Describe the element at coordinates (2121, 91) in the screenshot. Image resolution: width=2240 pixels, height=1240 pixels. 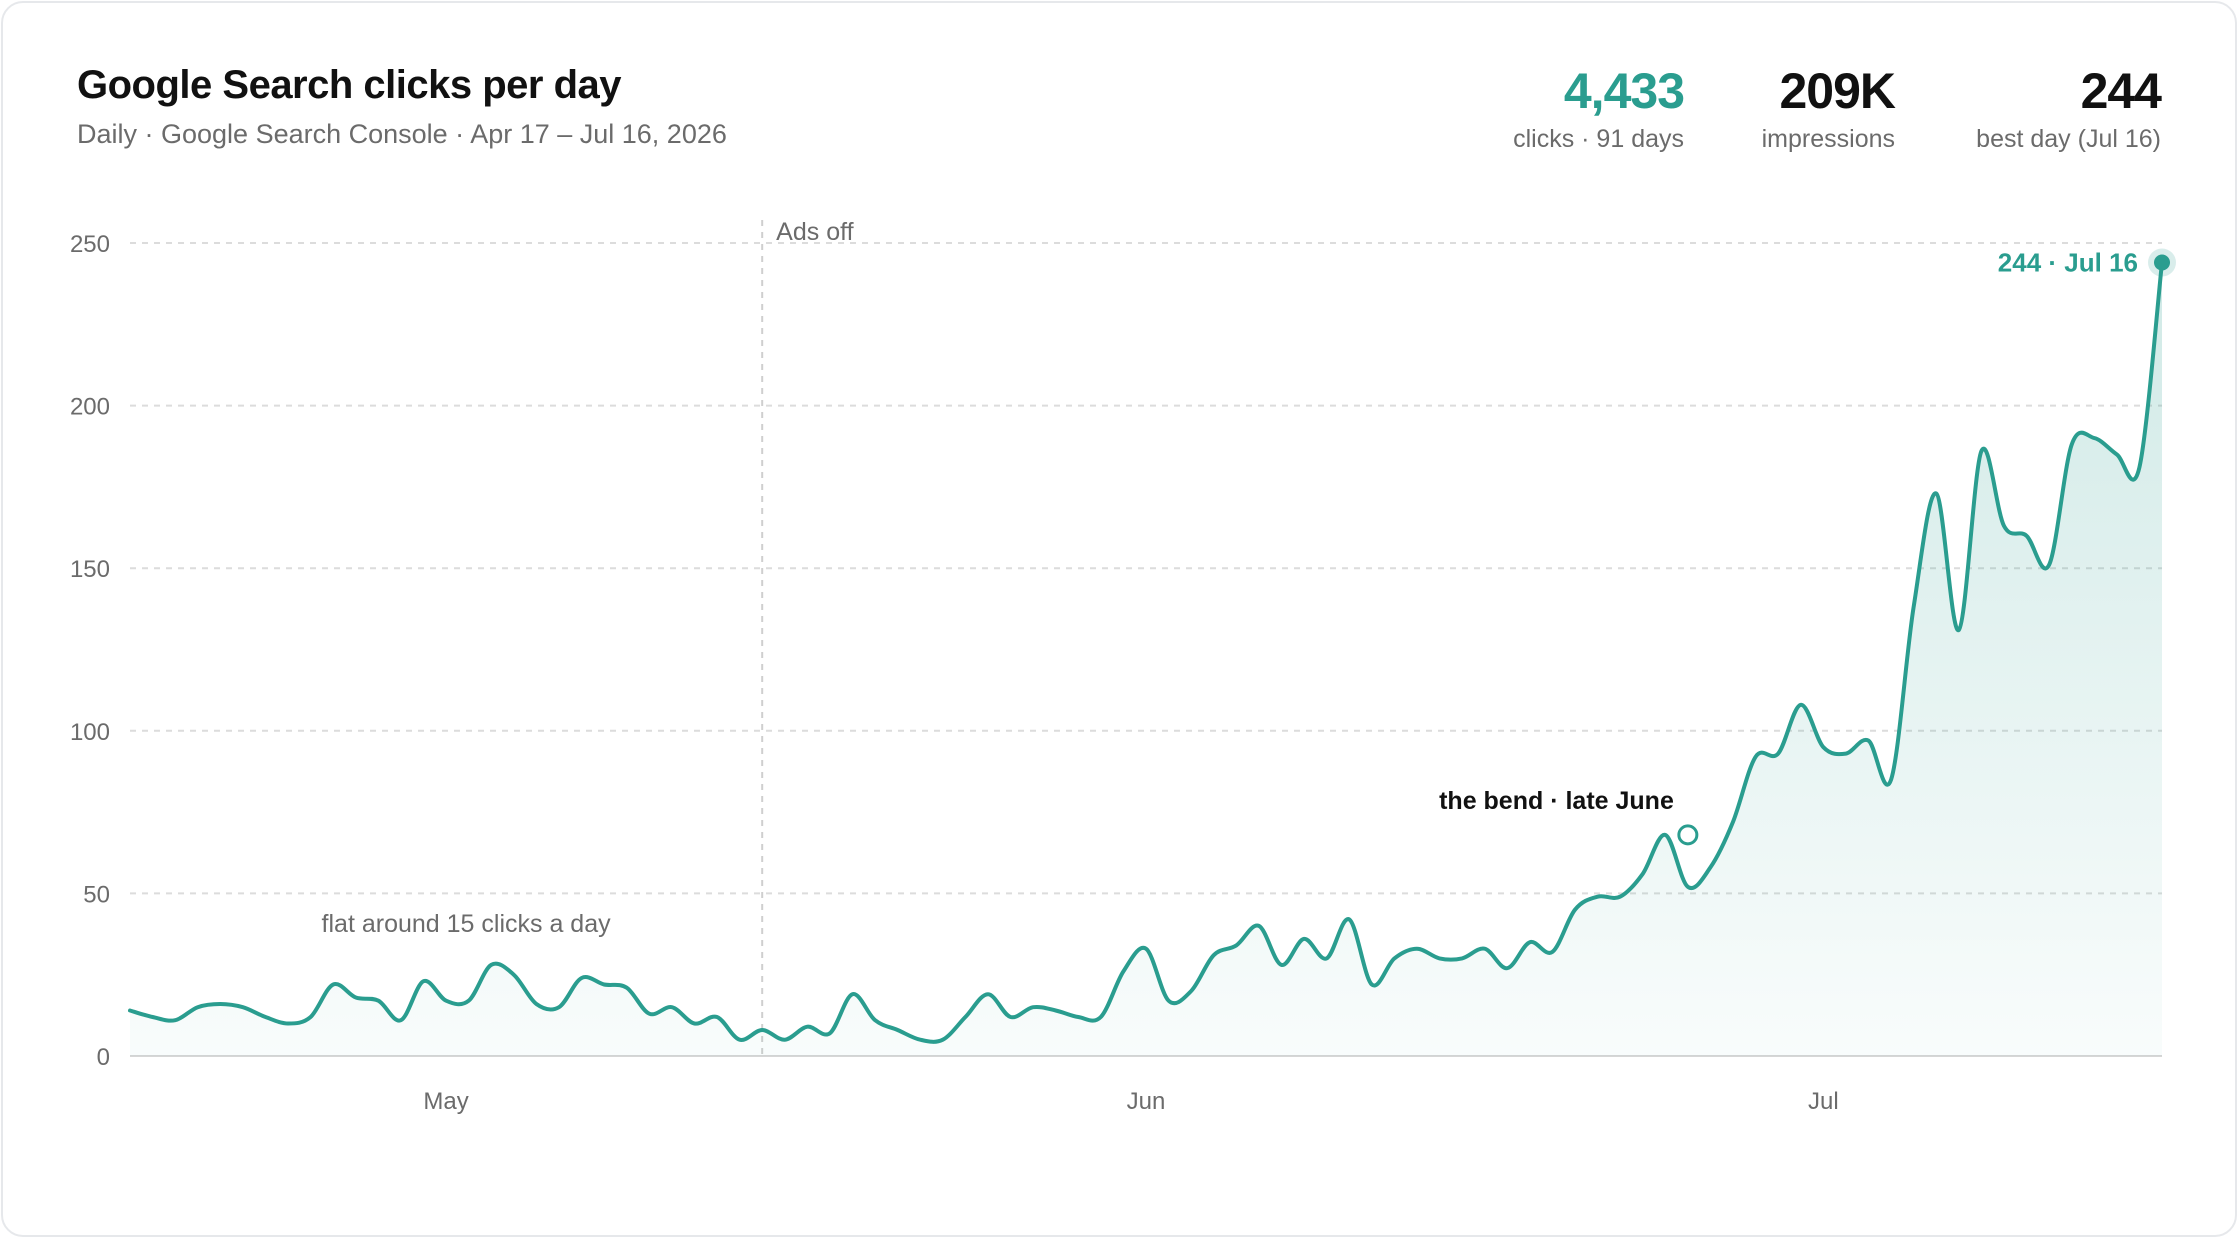
I see `stat-value: 244` at that location.